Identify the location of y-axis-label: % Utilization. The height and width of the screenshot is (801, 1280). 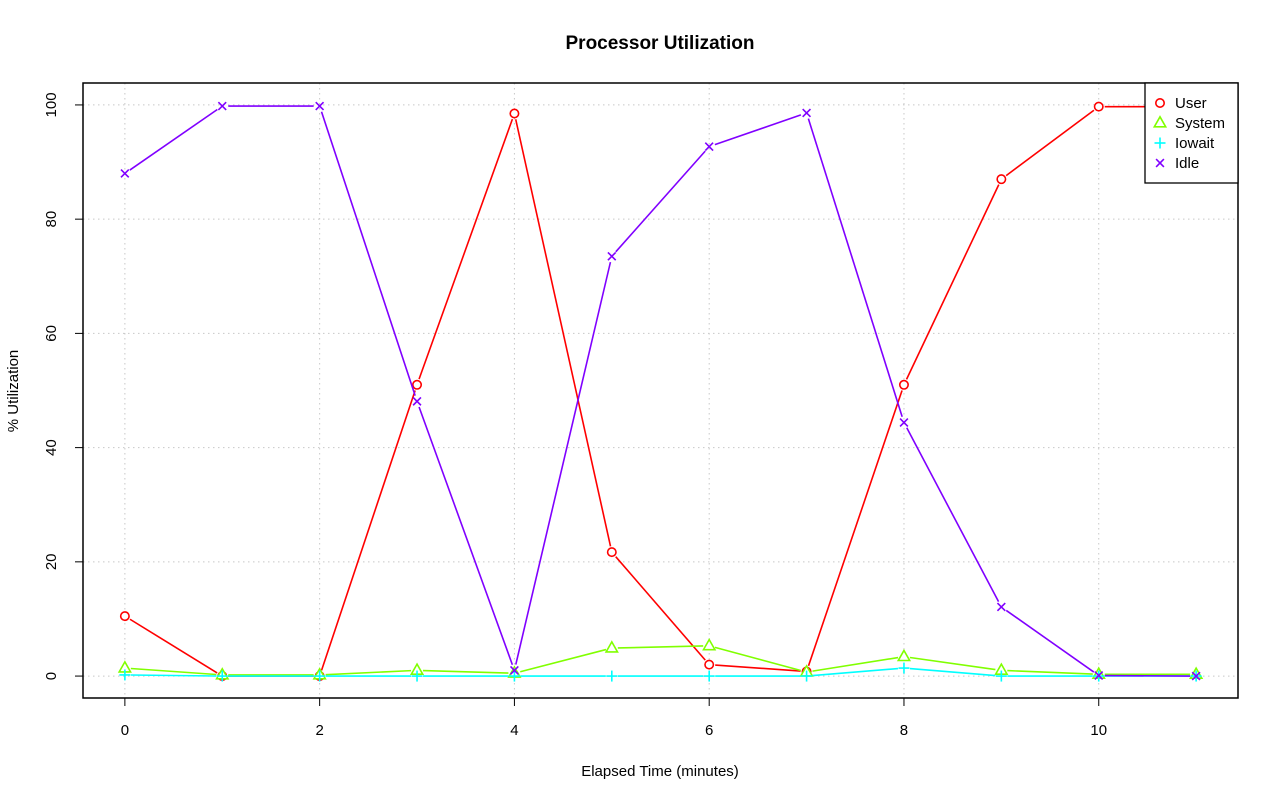
(13, 391).